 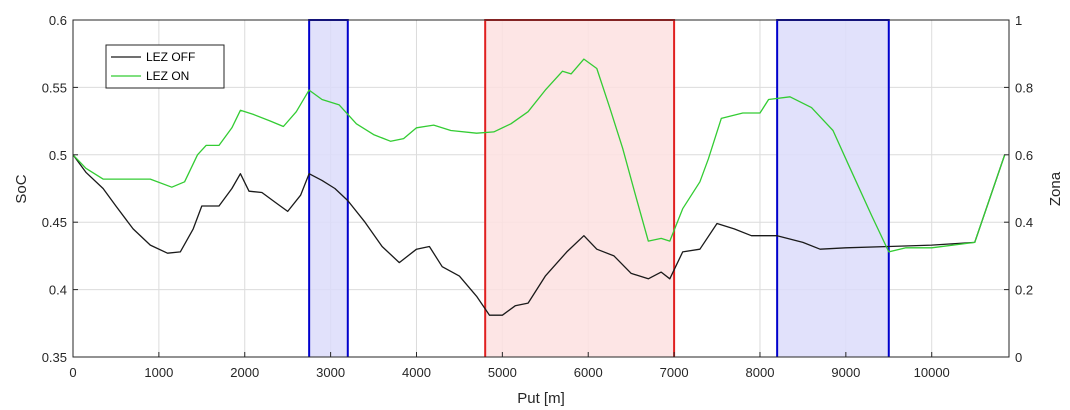 I want to click on y-axis-left-label: SoC, so click(x=21, y=188).